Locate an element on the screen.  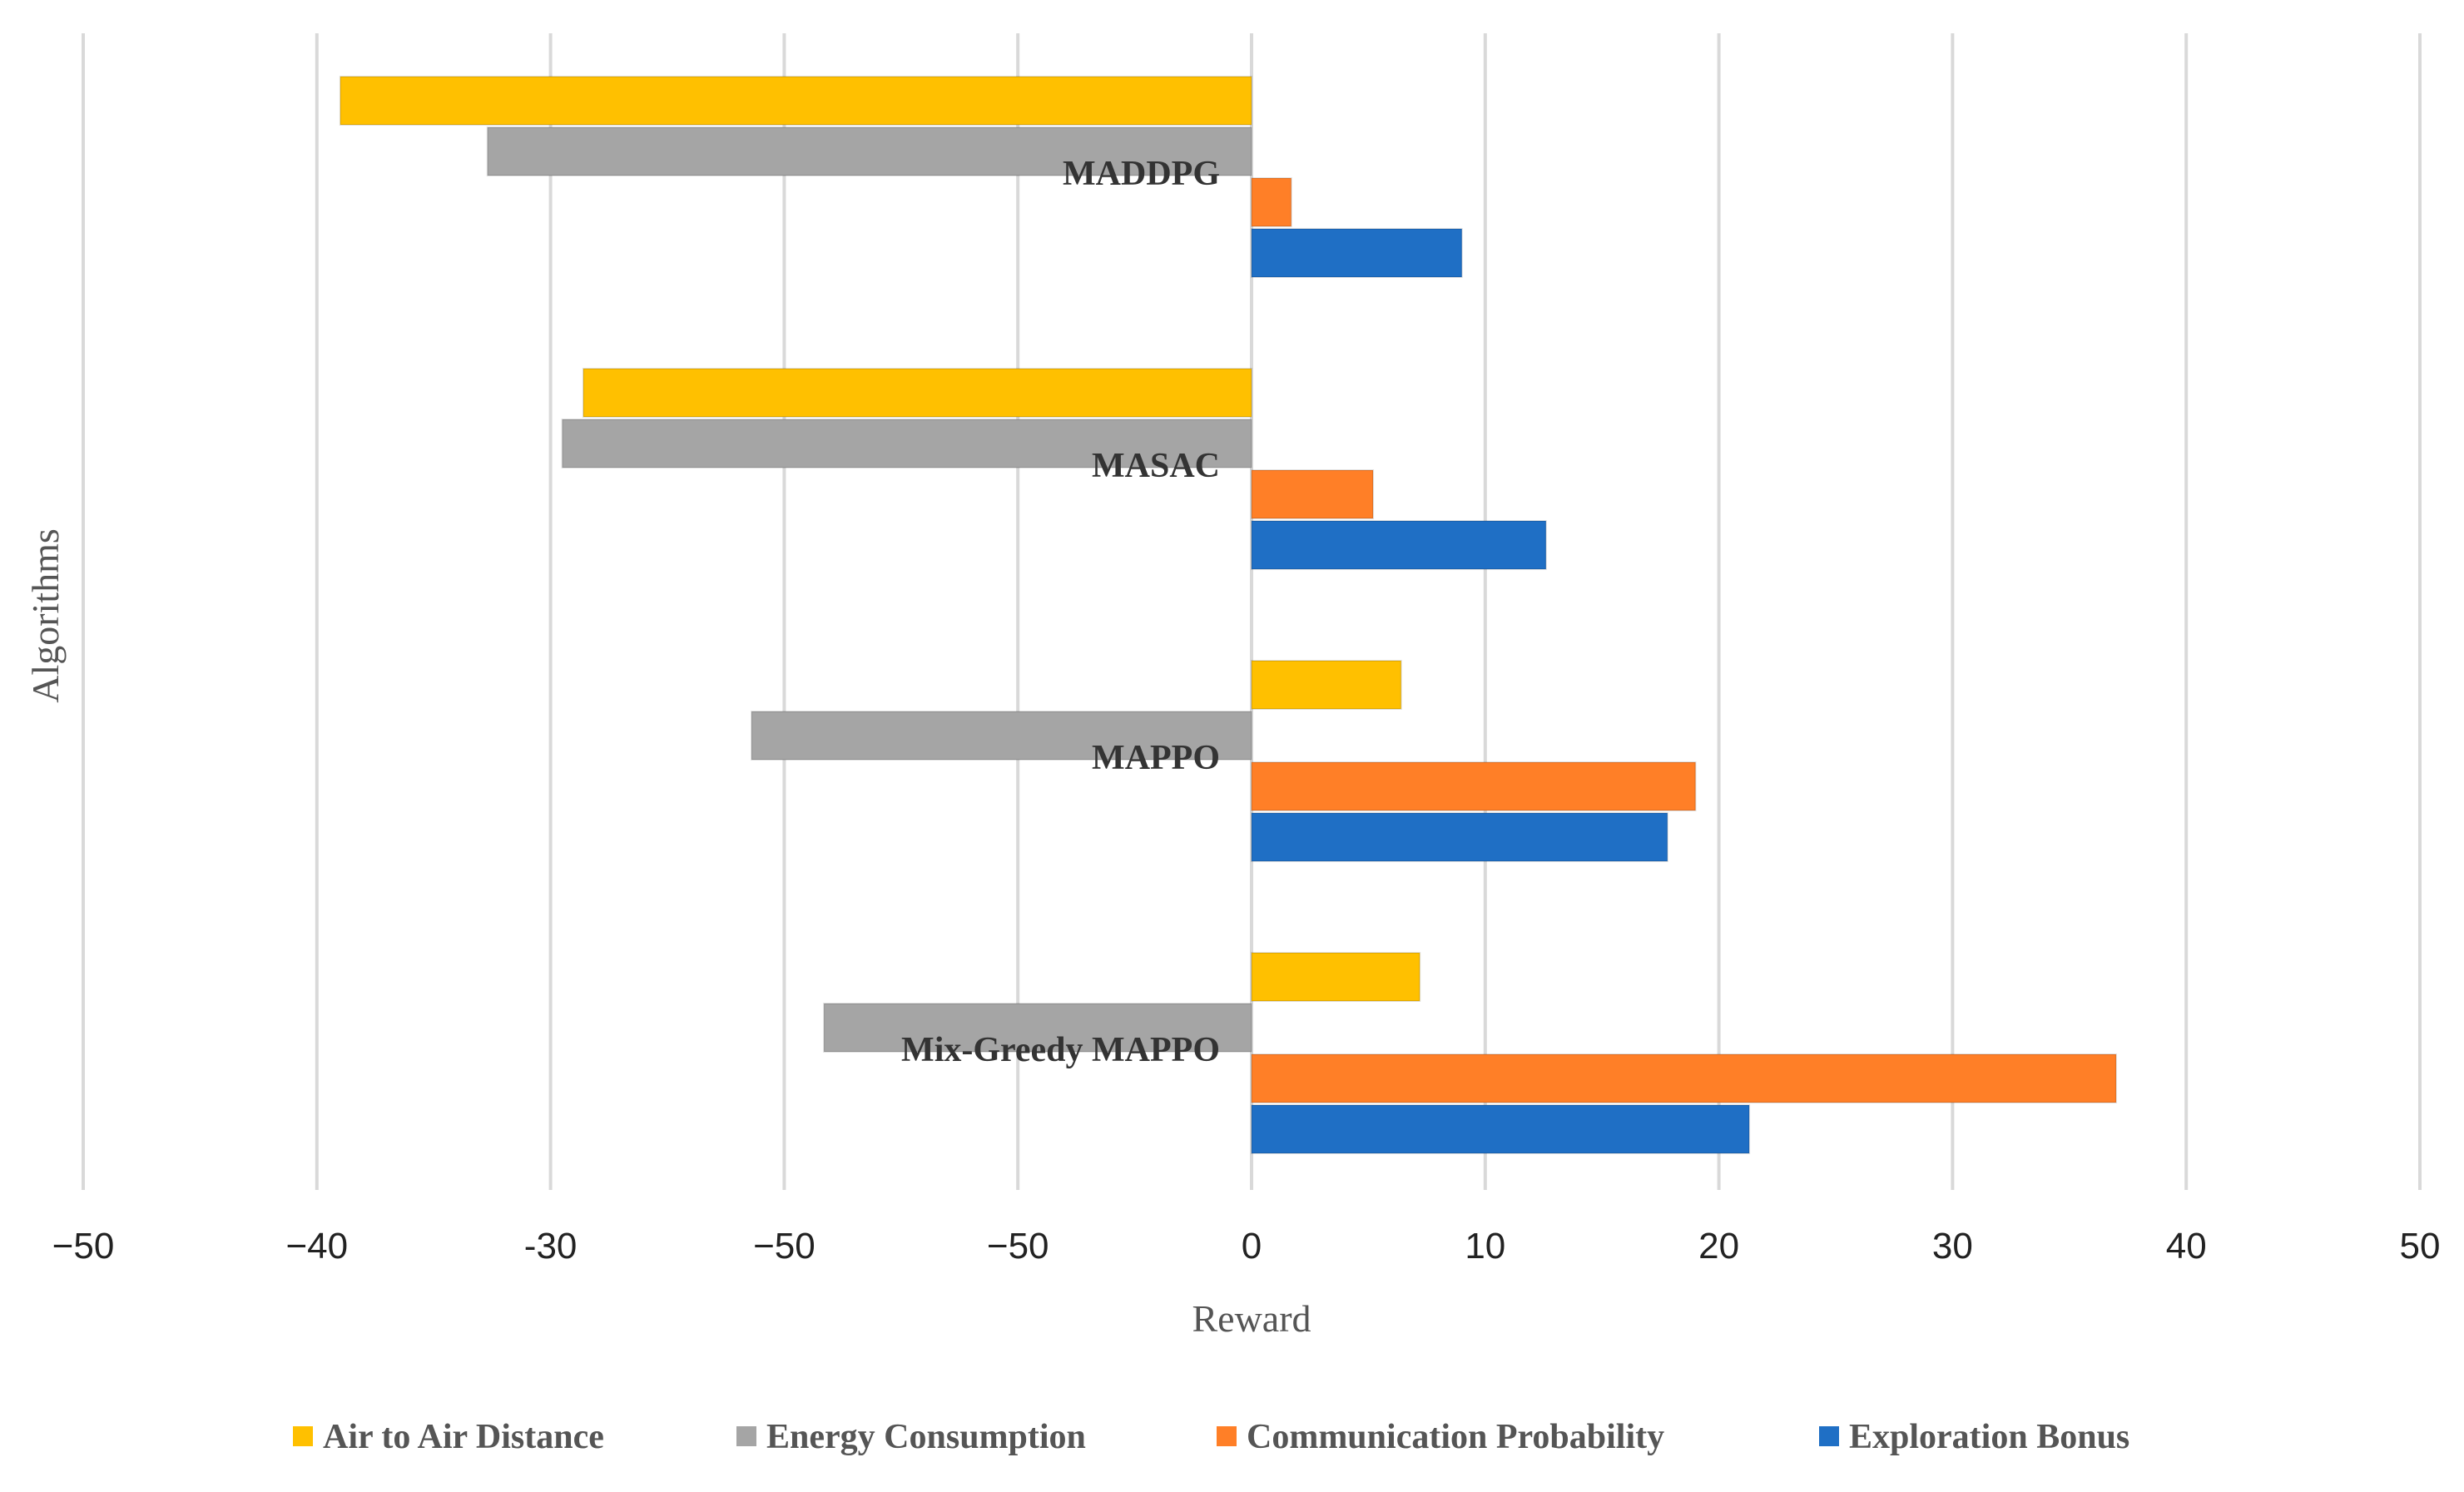
legend-label-air-to-air-distance: Air to Air Distance is located at coordinates (463, 1437).